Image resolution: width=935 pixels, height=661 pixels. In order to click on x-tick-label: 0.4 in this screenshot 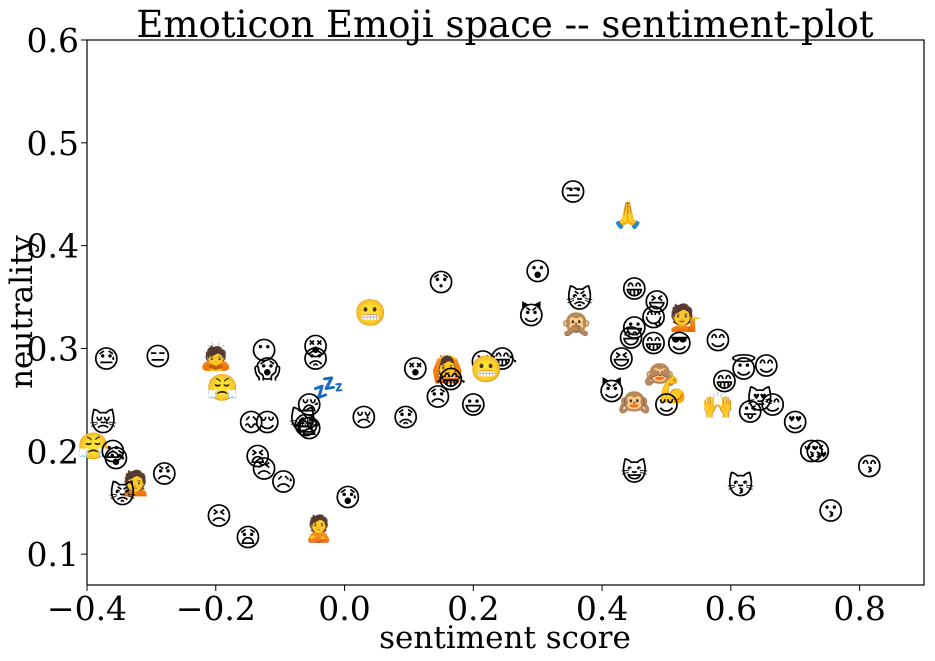, I will do `click(602, 608)`.